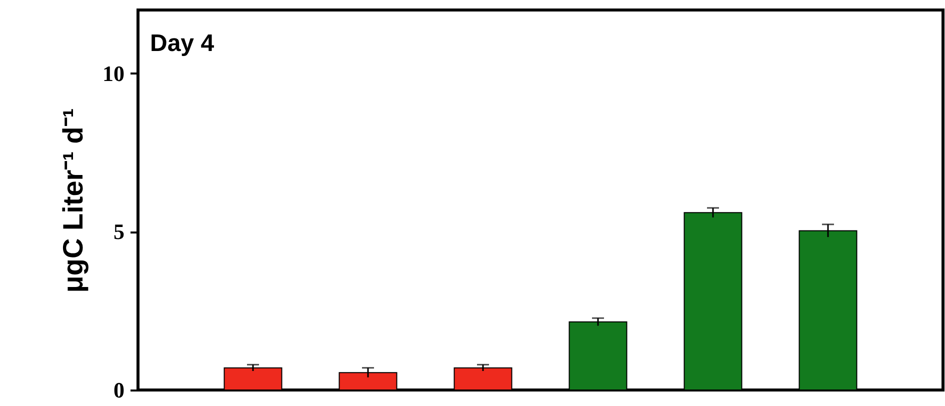 The width and height of the screenshot is (945, 406). I want to click on y-axis-title: μgC Liter⁻¹ d⁻¹, so click(73, 200).